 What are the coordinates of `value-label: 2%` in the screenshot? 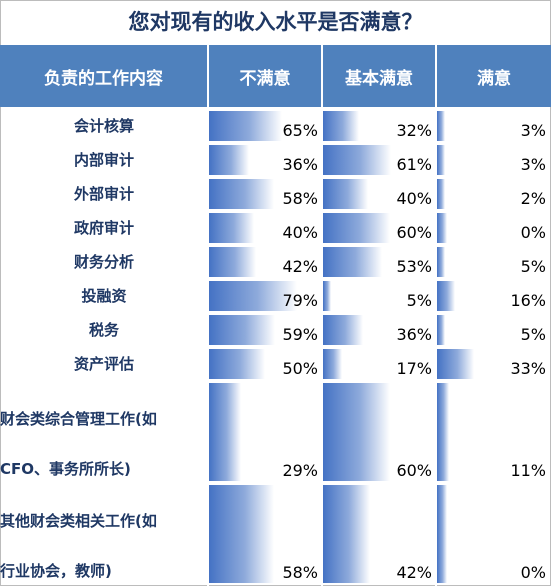 It's located at (533, 198).